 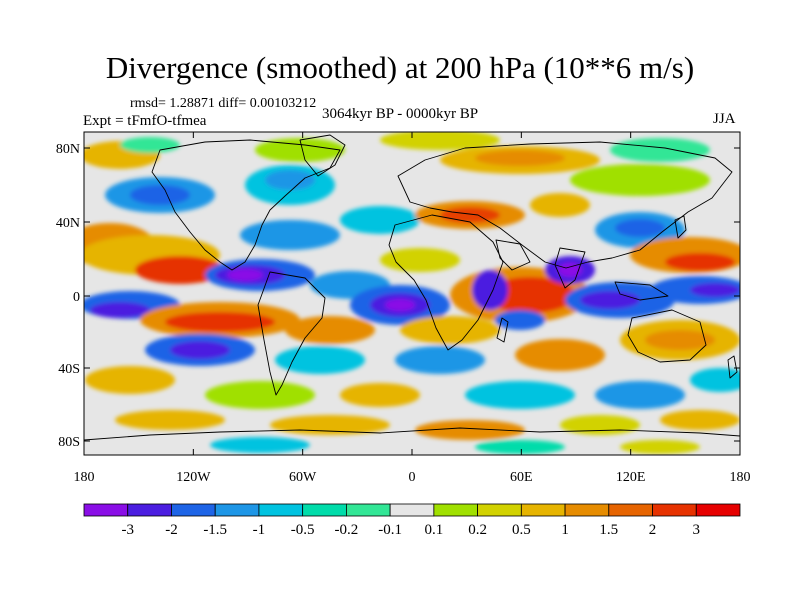 What do you see at coordinates (76, 297) in the screenshot?
I see `lat-label: 0` at bounding box center [76, 297].